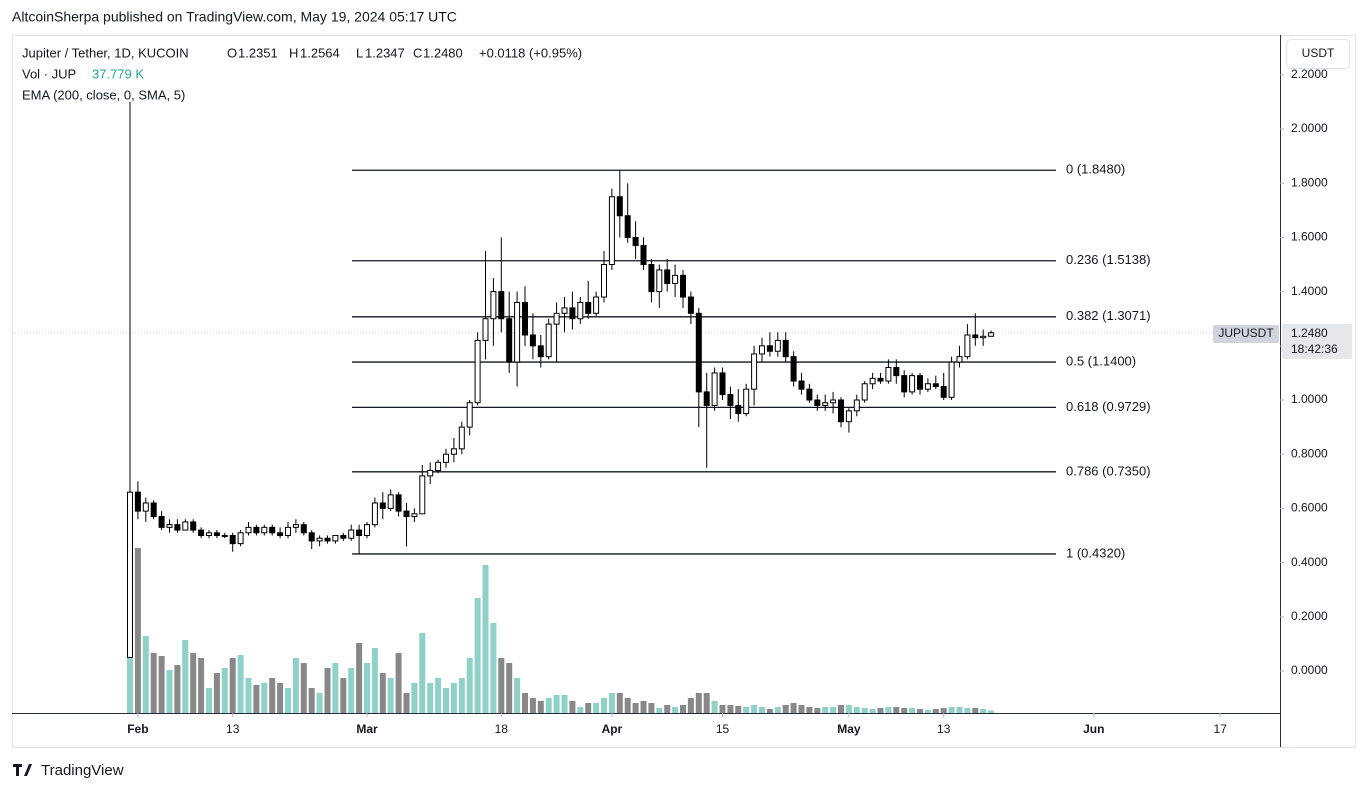 The width and height of the screenshot is (1369, 792). Describe the element at coordinates (1108, 470) in the screenshot. I see `fib-label: 0.786 (0.7350)` at that location.